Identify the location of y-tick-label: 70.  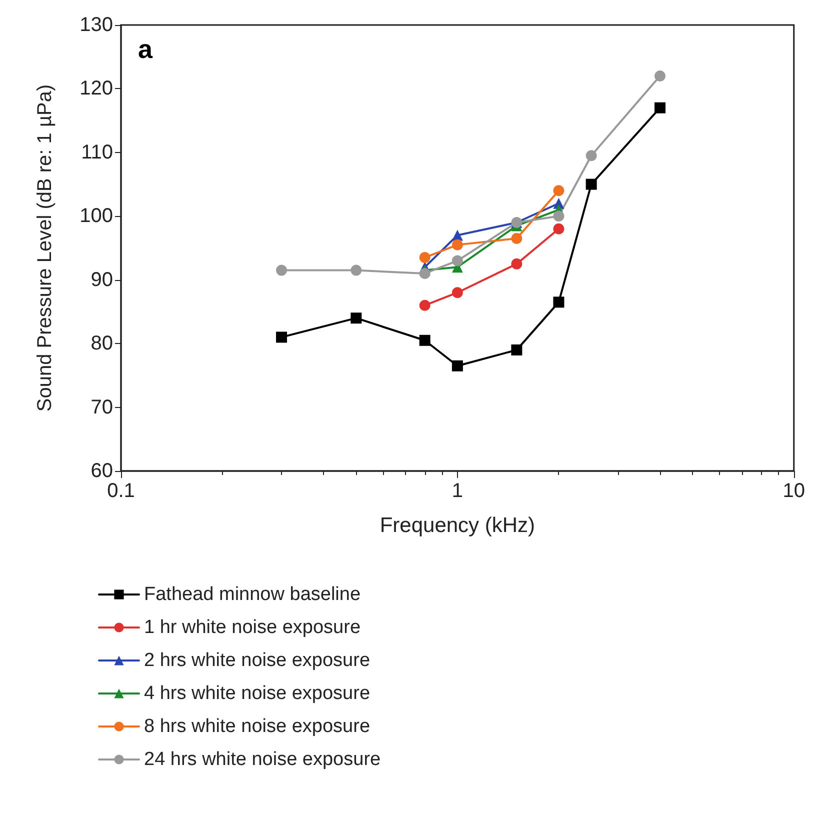
(101, 407).